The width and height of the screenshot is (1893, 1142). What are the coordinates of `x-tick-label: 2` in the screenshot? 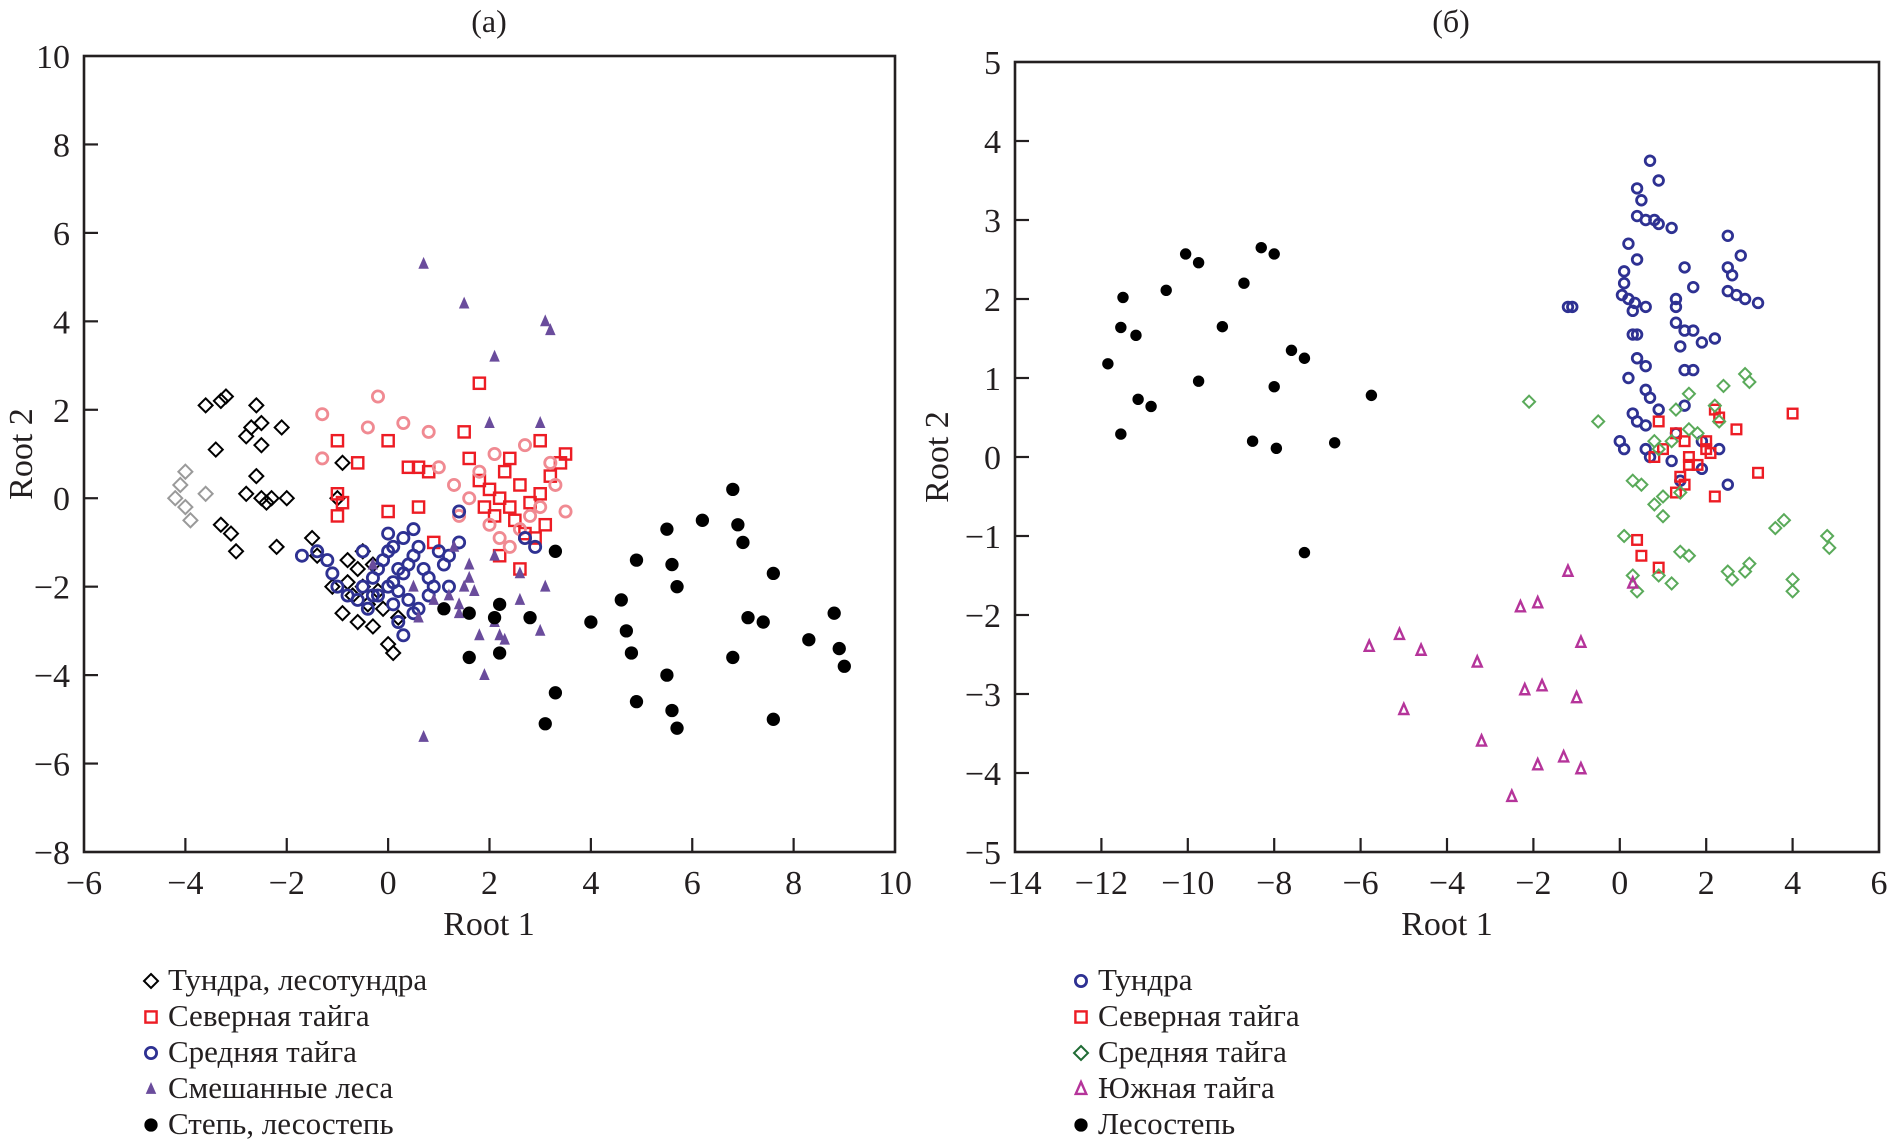 It's located at (489, 883).